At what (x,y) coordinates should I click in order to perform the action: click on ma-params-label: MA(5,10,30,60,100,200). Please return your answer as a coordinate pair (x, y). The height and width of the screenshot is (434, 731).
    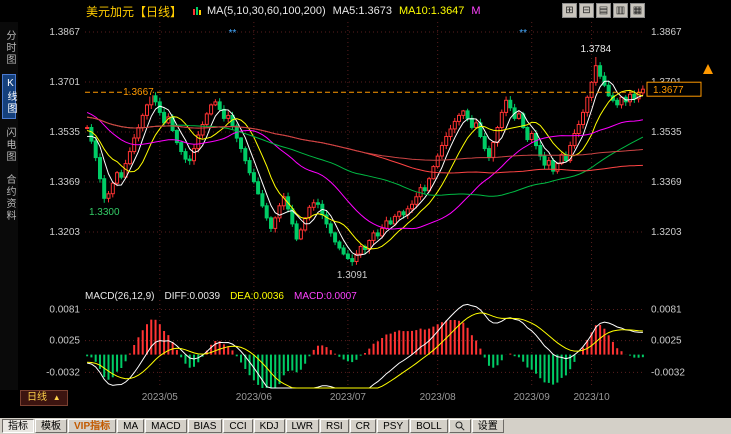
    Looking at the image, I should click on (266, 11).